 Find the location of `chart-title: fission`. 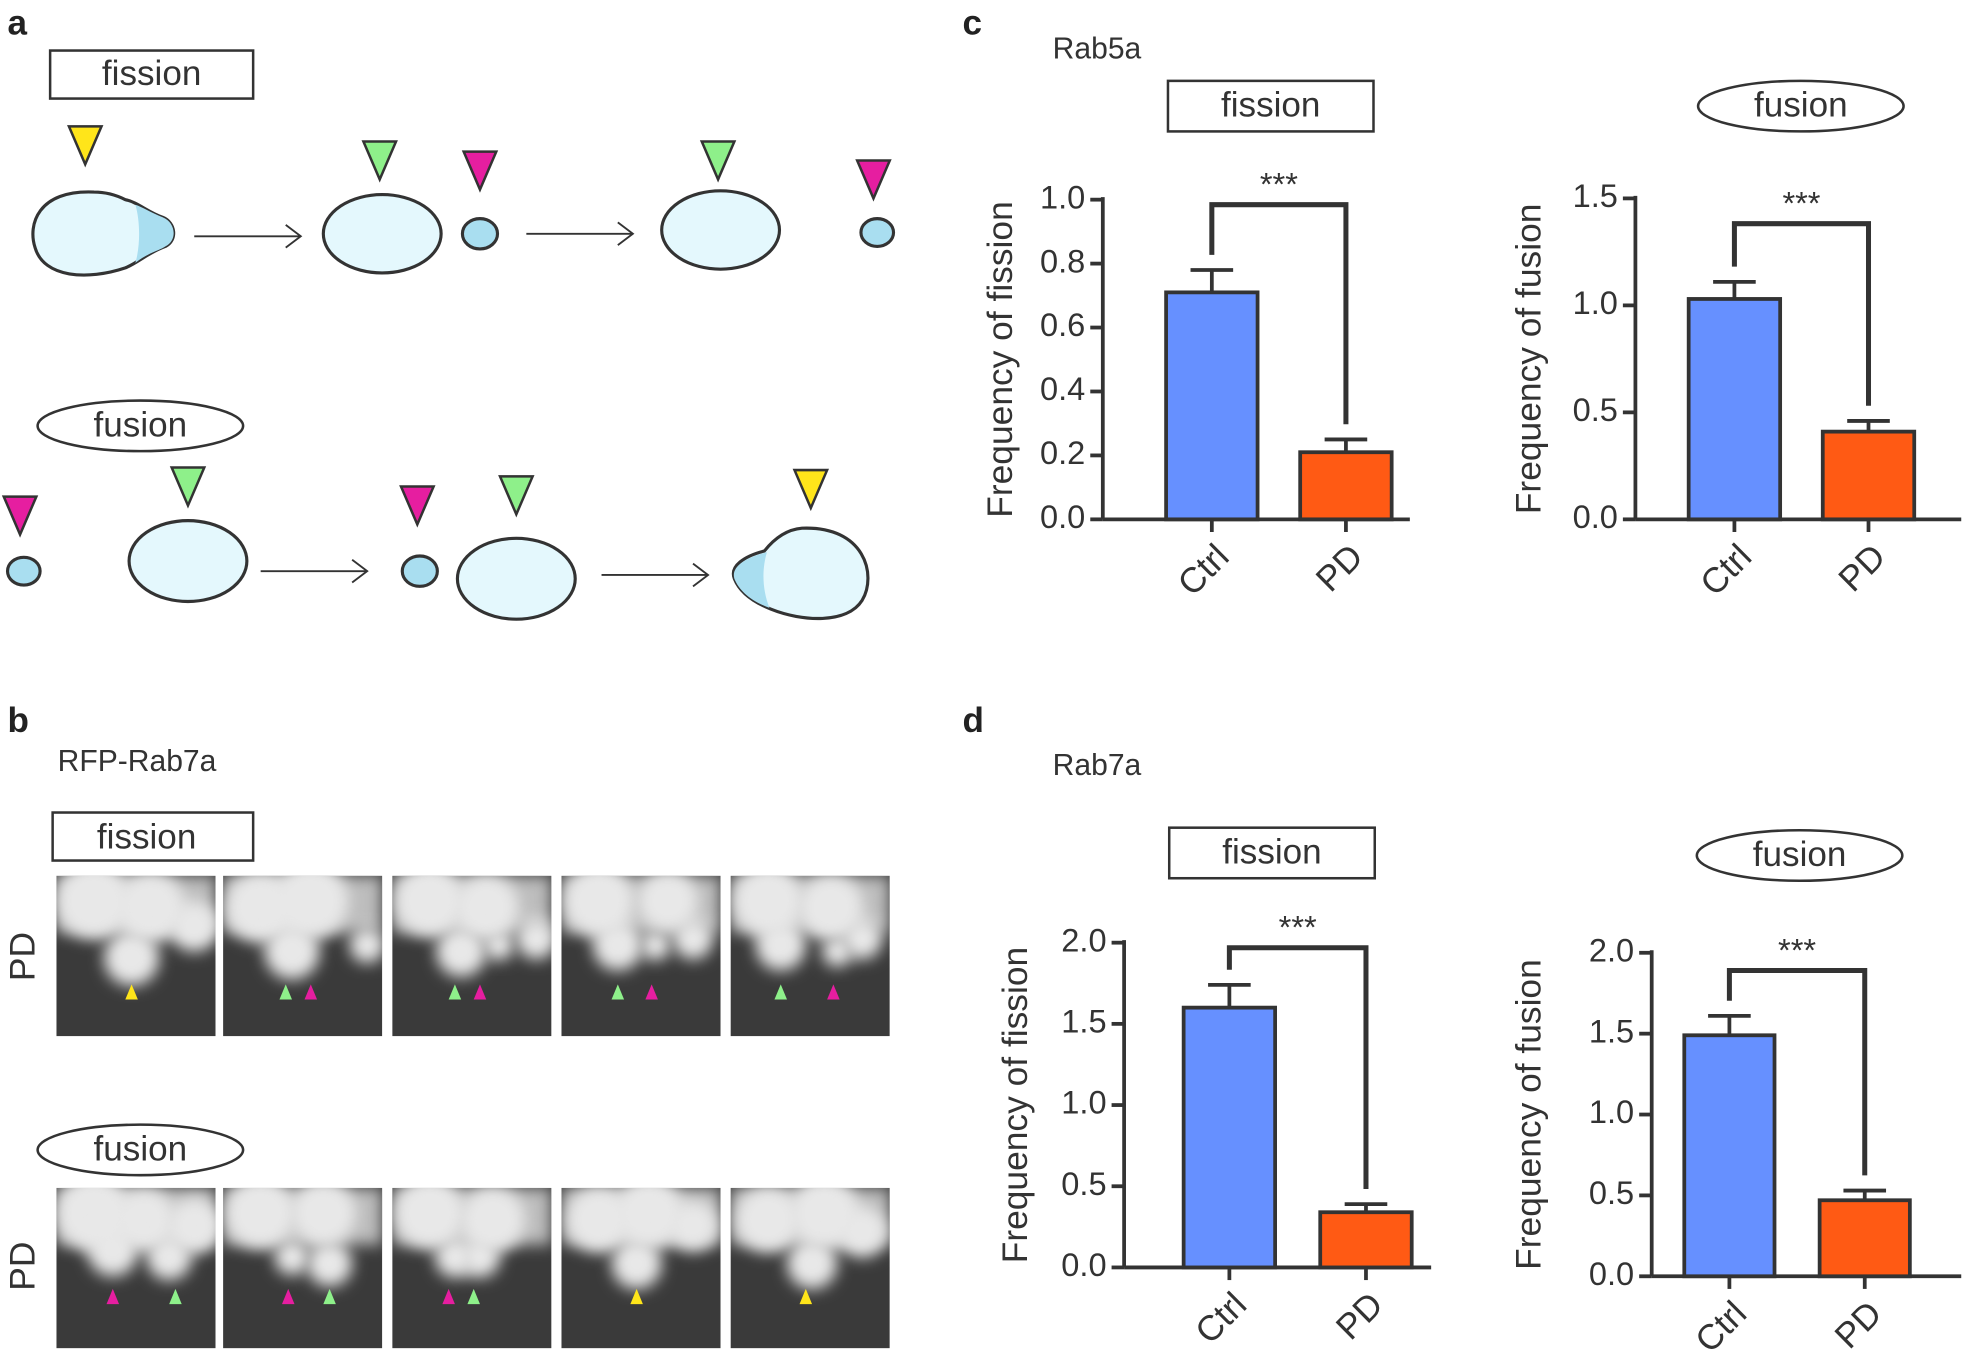

chart-title: fission is located at coordinates (1271, 851).